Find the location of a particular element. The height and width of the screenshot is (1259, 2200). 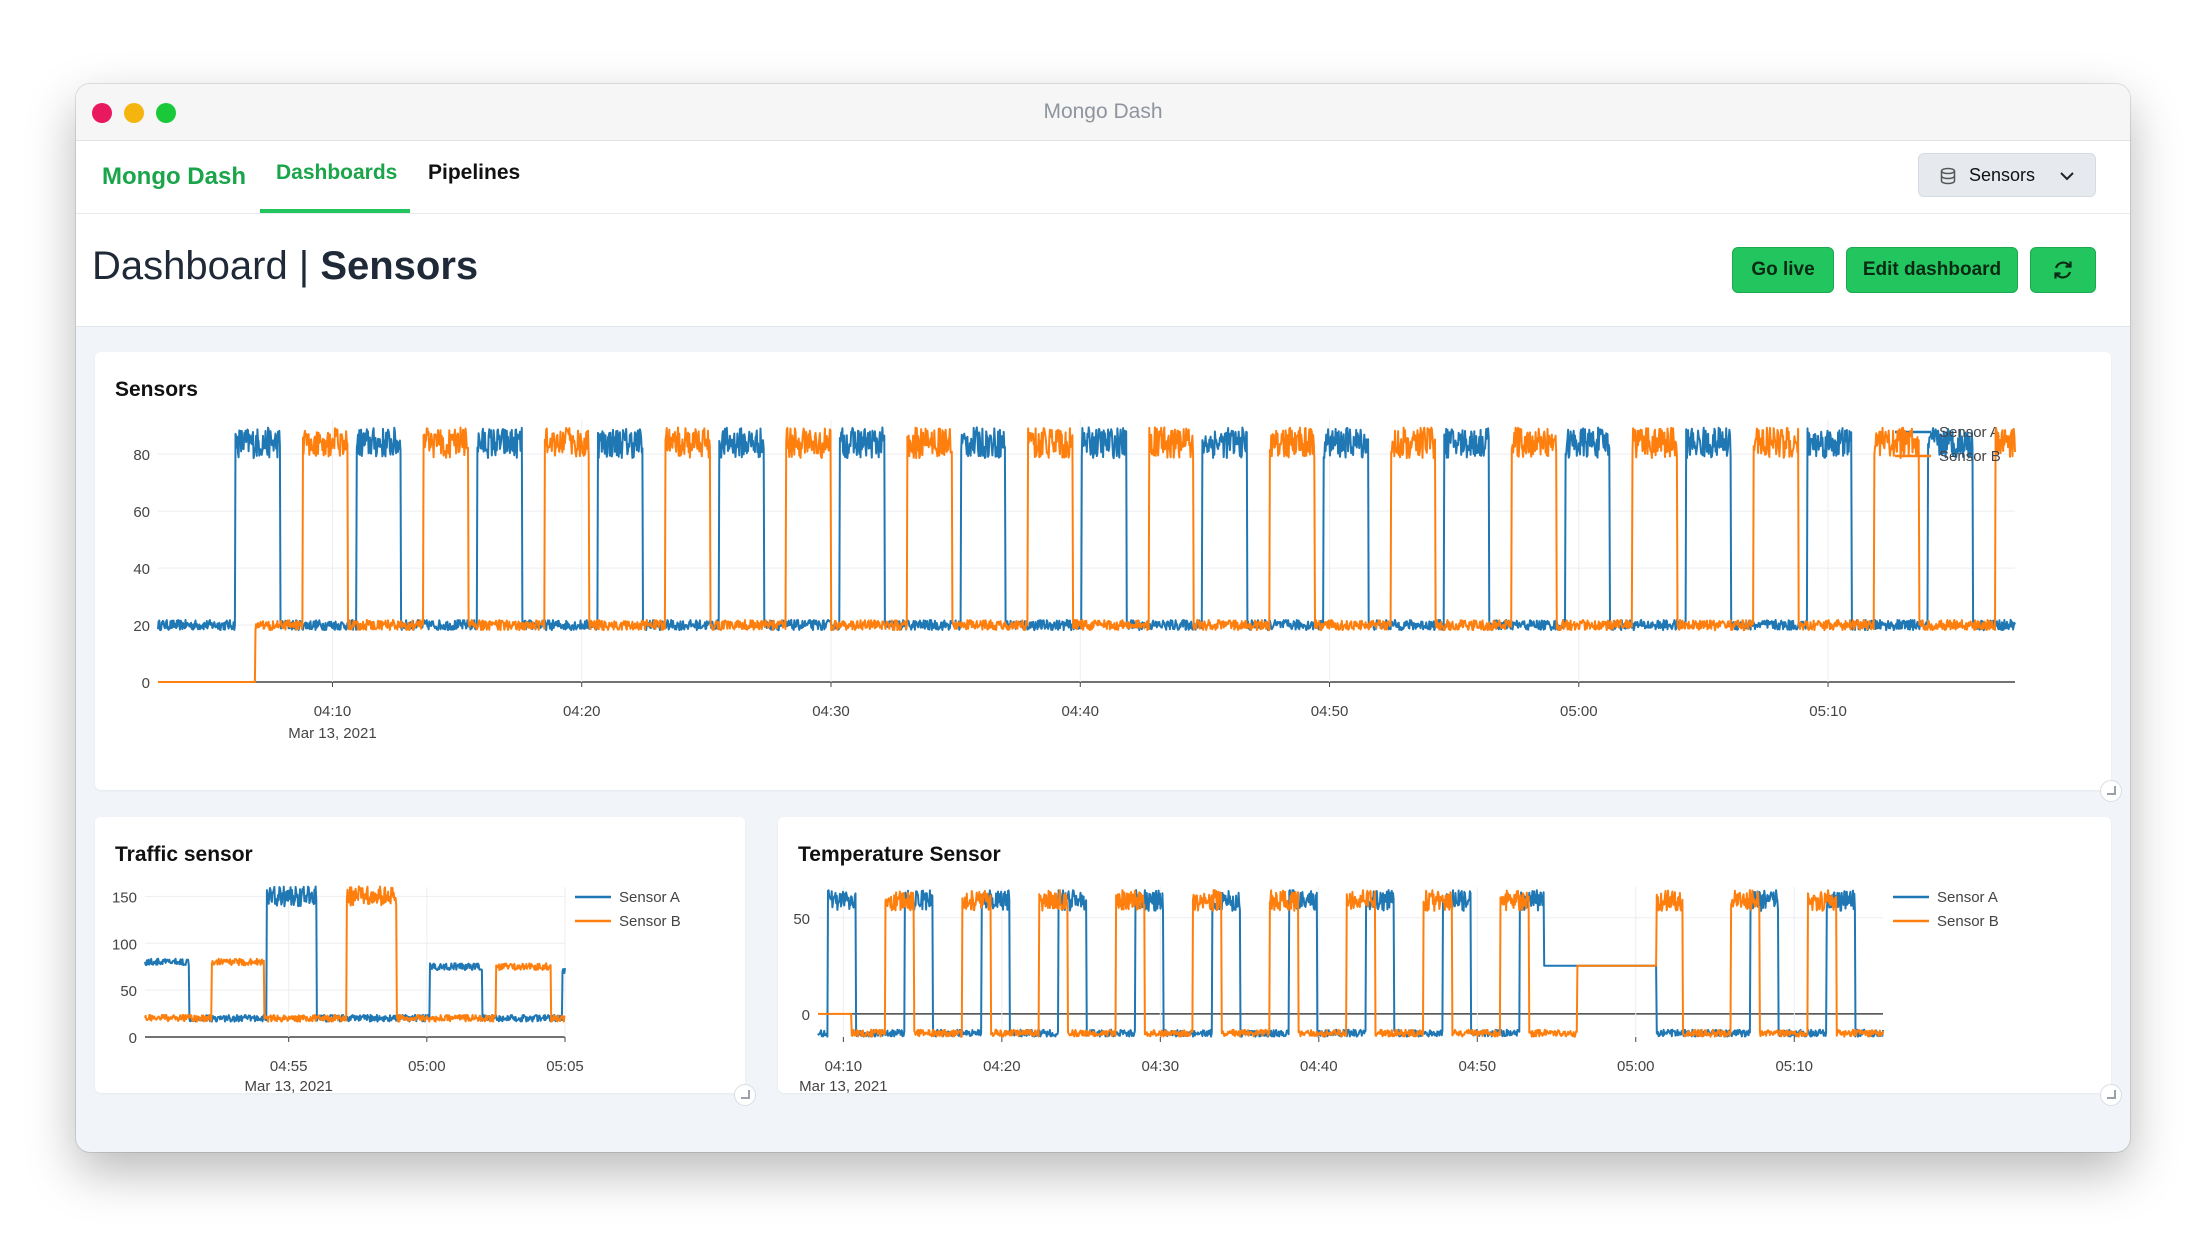

brand-logo: Mongo Dash is located at coordinates (174, 176).